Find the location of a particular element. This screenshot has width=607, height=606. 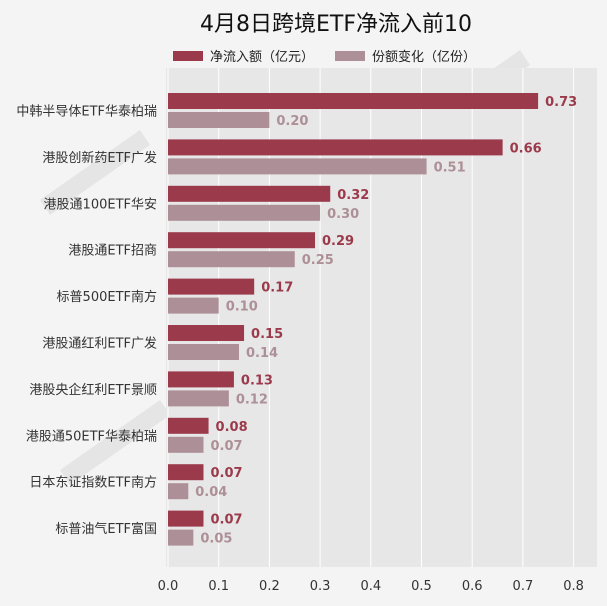

data-label-share-change: 0.07 is located at coordinates (226, 446).